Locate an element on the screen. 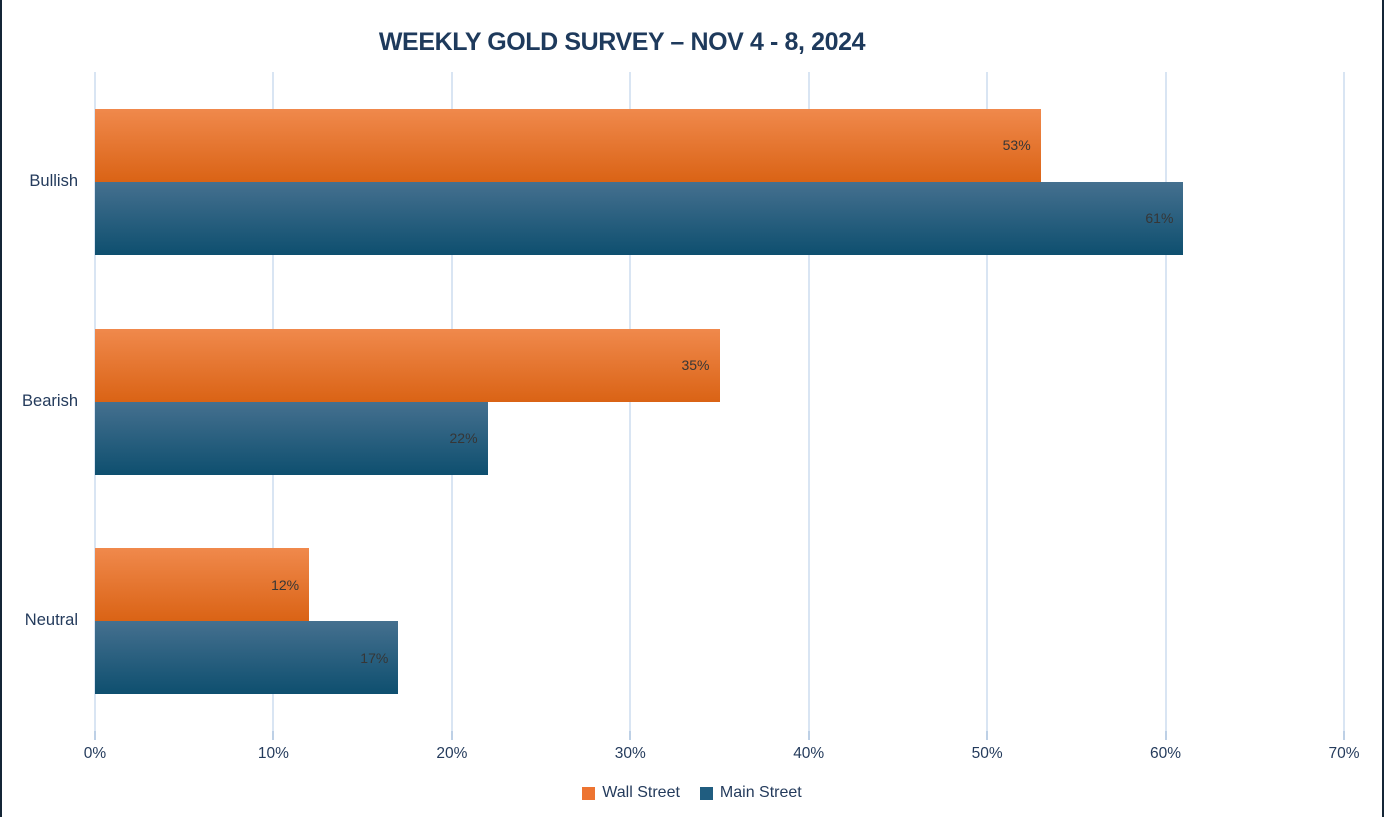  bar-wall-street: 53% is located at coordinates (568, 145).